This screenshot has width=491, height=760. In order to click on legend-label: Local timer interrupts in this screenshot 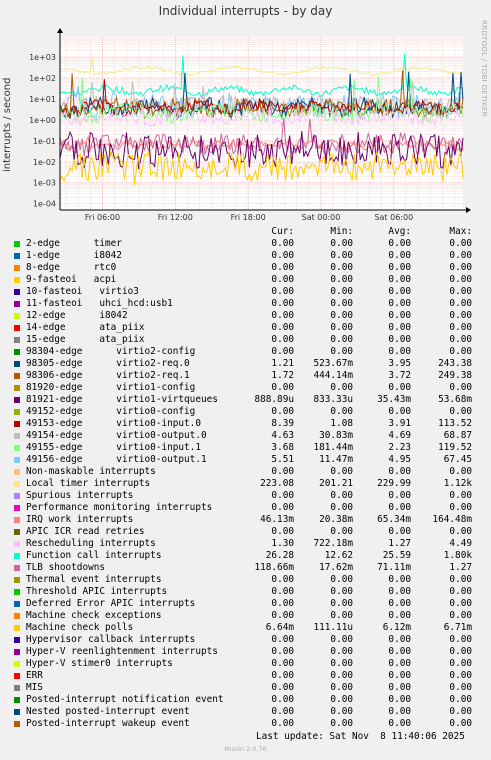, I will do `click(88, 483)`.